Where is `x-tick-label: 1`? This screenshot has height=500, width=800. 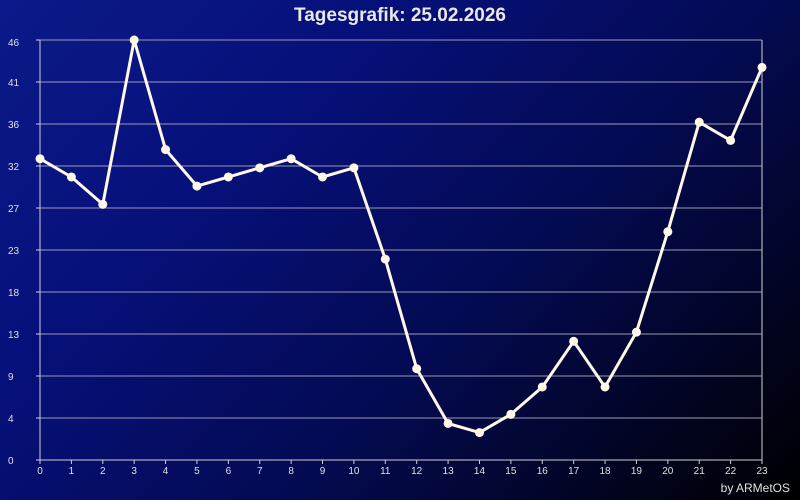 x-tick-label: 1 is located at coordinates (72, 471).